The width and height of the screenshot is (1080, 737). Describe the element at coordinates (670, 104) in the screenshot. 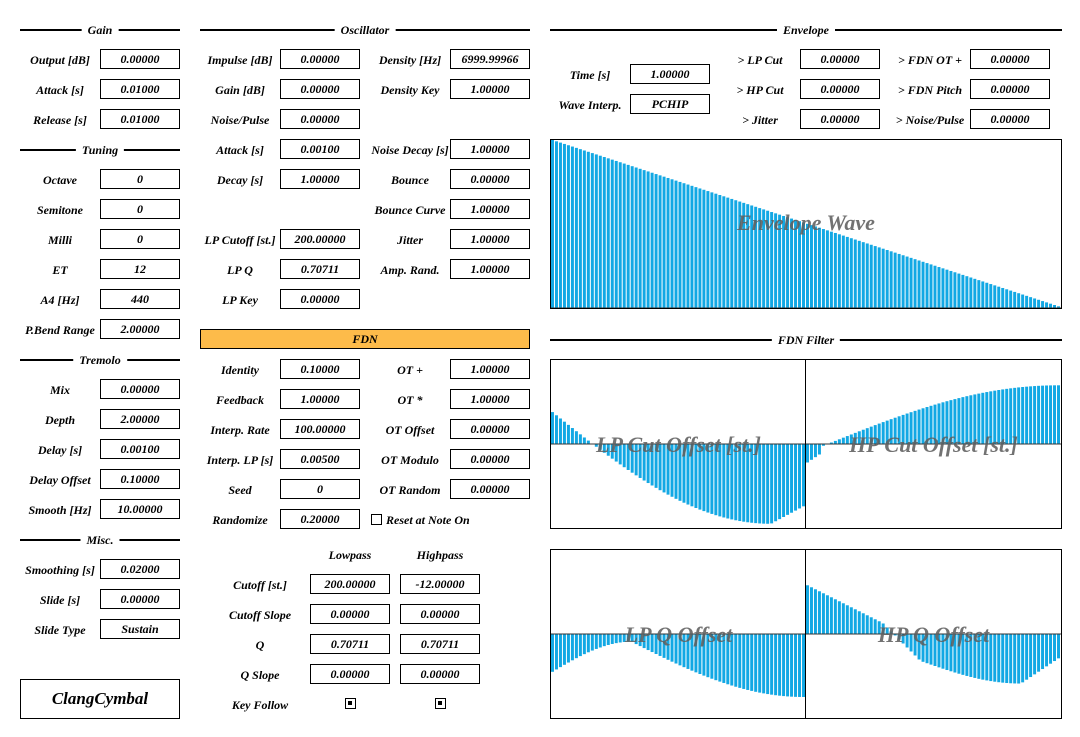

I see `wave-interp-selector: PCHIP` at that location.